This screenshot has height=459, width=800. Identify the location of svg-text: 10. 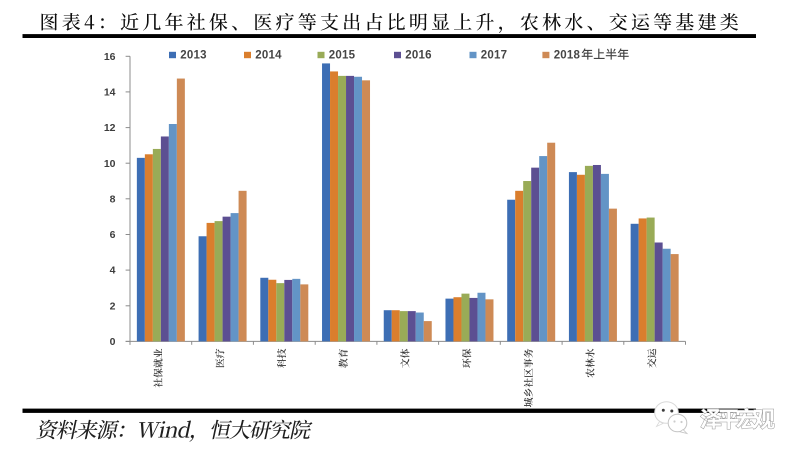
(110, 164).